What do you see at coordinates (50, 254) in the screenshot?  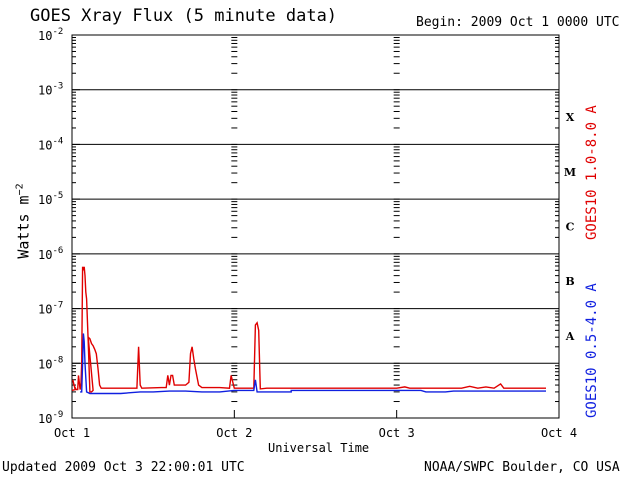 I see `y-tick-label: 10⁻⁶` at bounding box center [50, 254].